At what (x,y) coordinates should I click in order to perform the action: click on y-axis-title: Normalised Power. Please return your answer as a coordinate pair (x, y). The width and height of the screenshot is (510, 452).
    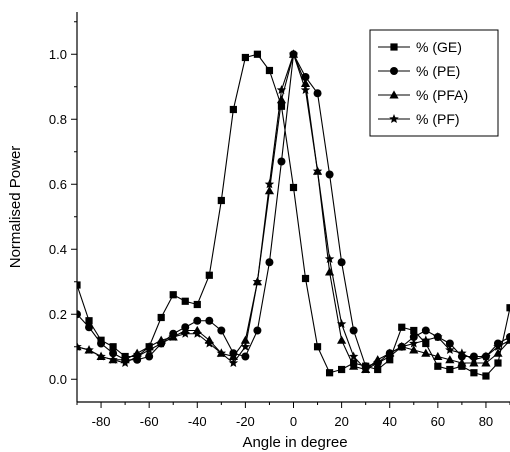
    Looking at the image, I should click on (15, 207).